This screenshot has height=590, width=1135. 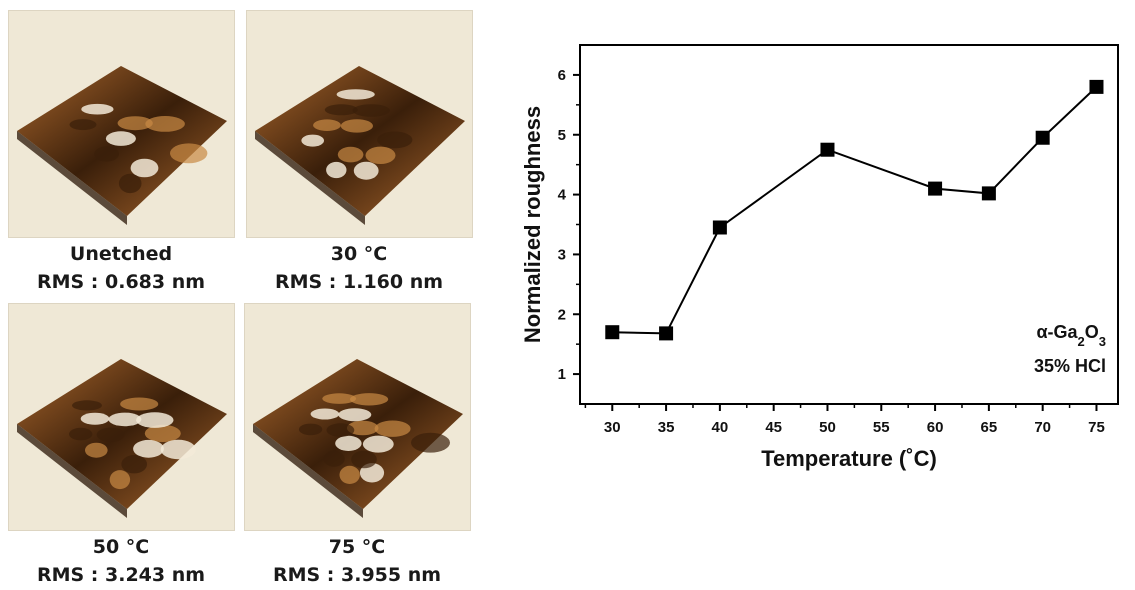 I want to click on x-tick-label: 50, so click(x=827, y=427).